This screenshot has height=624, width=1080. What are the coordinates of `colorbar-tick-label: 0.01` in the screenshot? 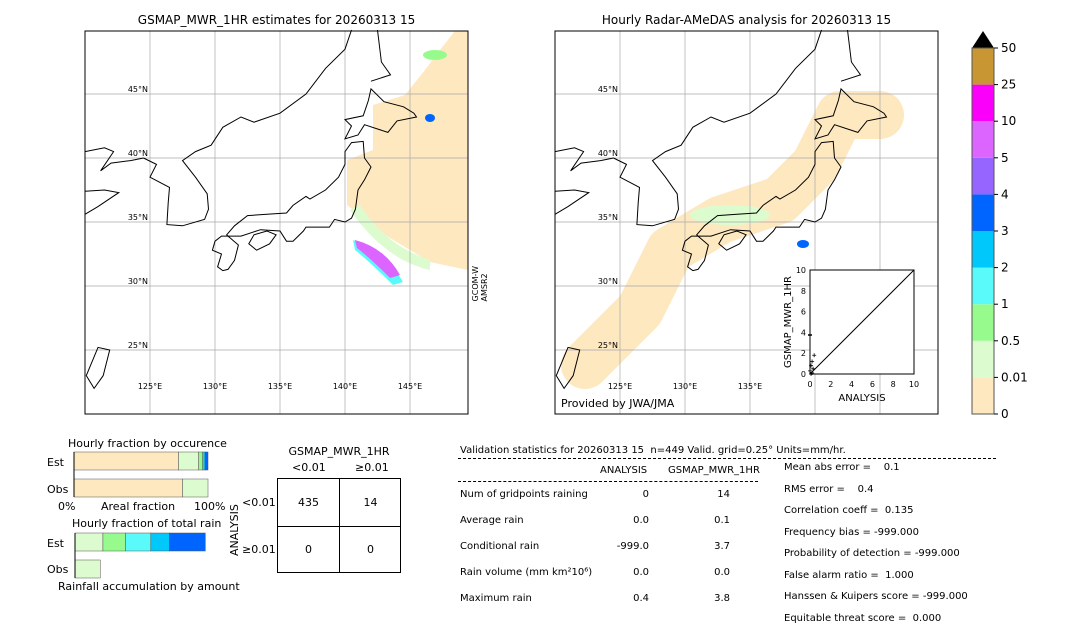 It's located at (1014, 377).